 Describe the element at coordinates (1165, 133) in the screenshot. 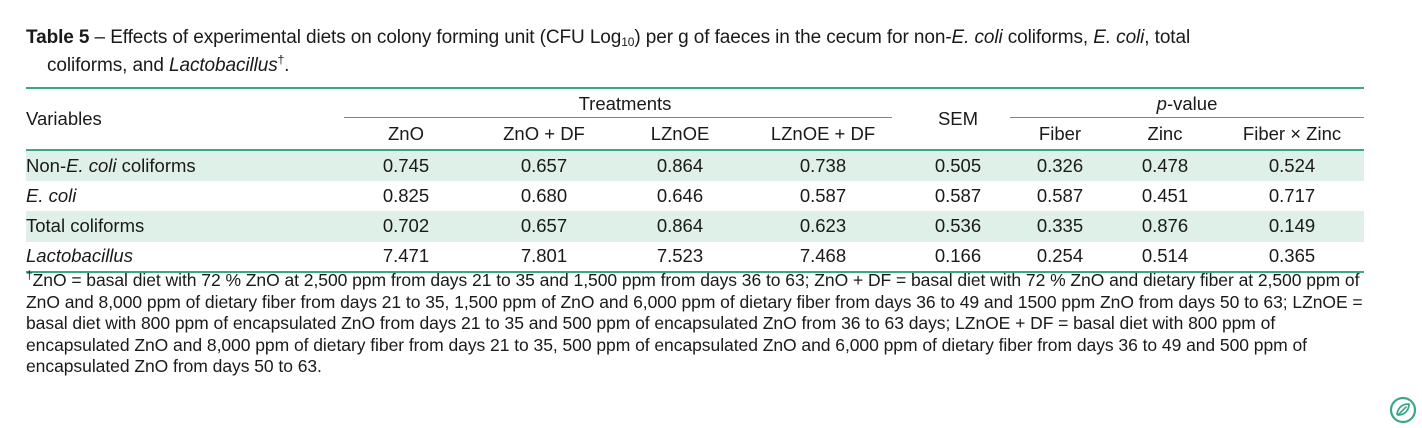

I see `col-header-zinc: Zinc` at that location.